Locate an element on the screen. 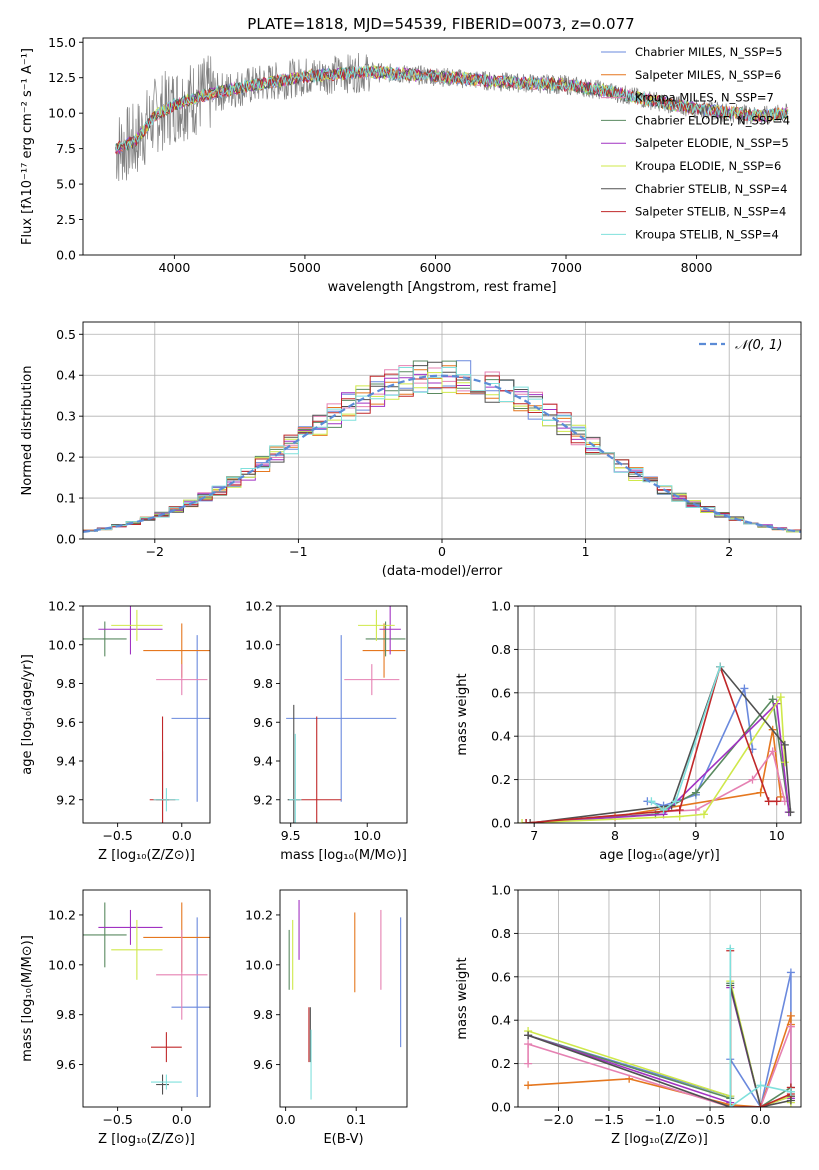 The image size is (819, 1170). y-tick-label: 12.5 is located at coordinates (62, 77).